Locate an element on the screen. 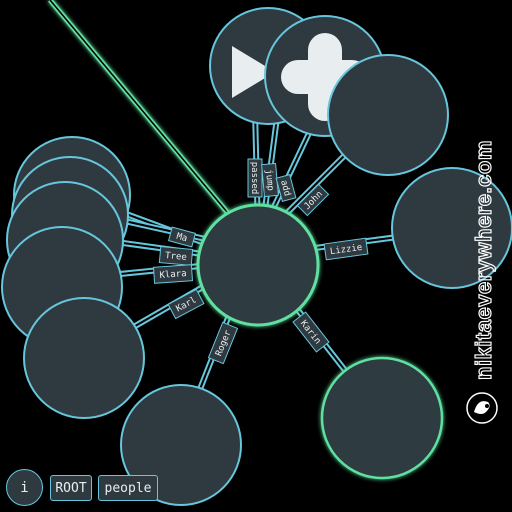  svg-text: Ma is located at coordinates (181, 238).